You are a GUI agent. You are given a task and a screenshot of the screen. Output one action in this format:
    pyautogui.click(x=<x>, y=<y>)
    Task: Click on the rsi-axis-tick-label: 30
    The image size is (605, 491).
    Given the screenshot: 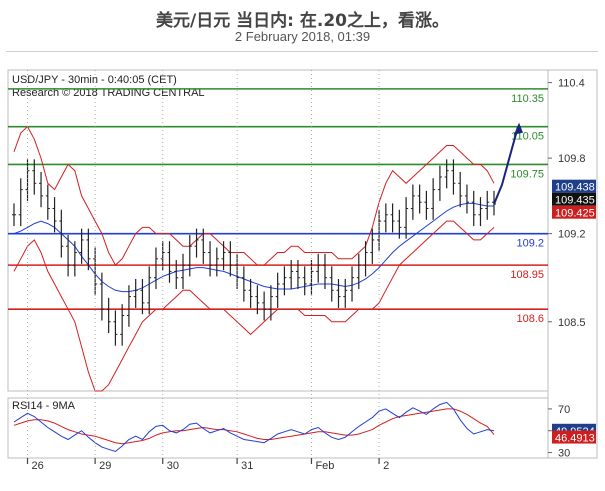 What is the action you would take?
    pyautogui.click(x=564, y=454)
    